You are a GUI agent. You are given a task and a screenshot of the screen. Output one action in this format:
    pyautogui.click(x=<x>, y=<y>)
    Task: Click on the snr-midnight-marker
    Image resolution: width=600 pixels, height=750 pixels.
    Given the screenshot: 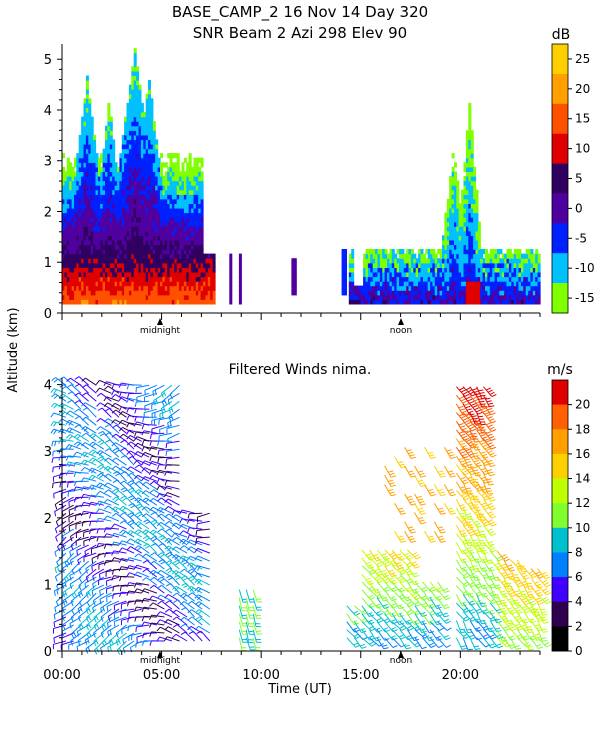 What is the action you would take?
    pyautogui.click(x=160, y=321)
    